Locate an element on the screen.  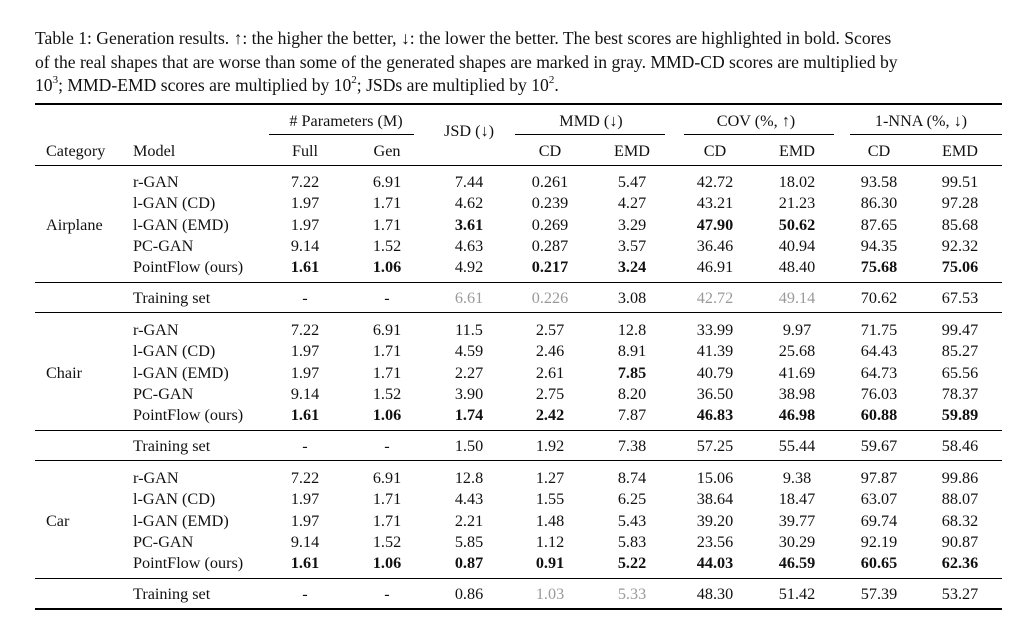
header-cov-emd: EMD is located at coordinates (797, 151).